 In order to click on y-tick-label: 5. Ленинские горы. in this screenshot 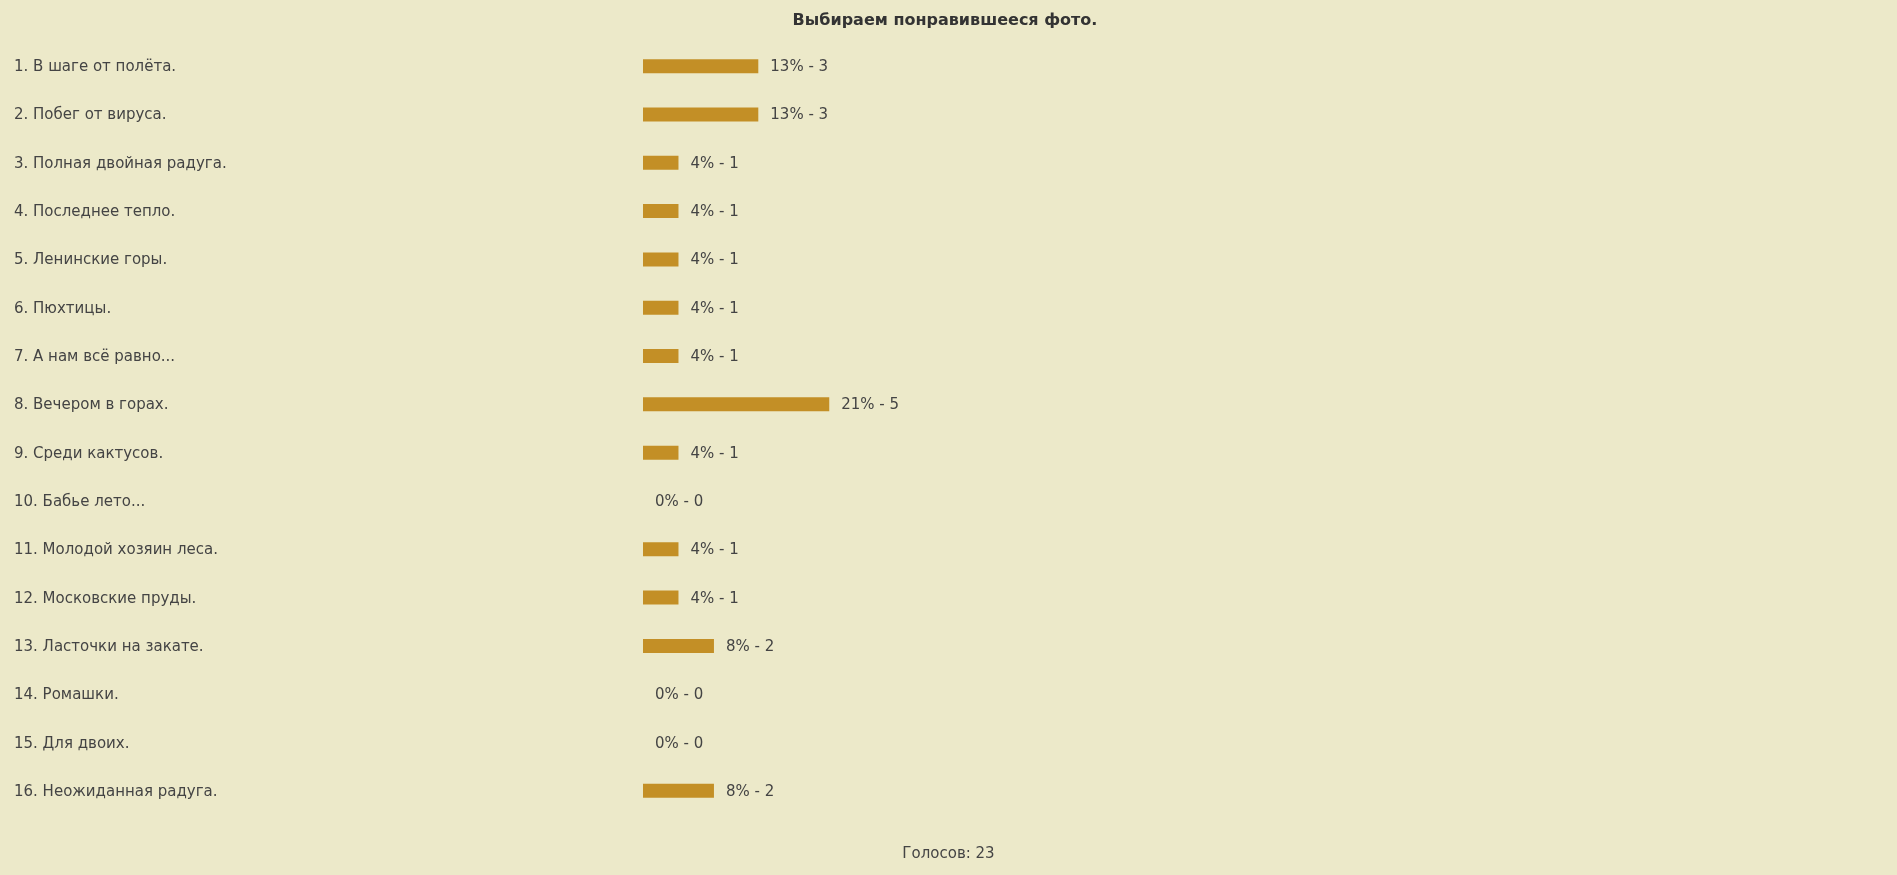, I will do `click(91, 259)`.